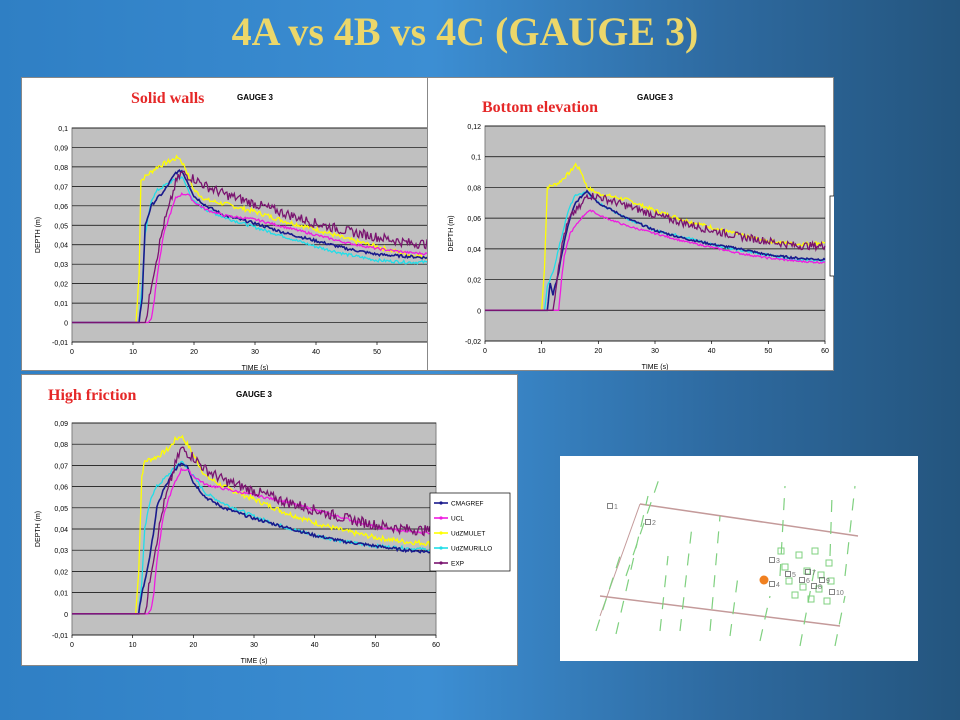  I want to click on gauge-label: 8, so click(820, 587).